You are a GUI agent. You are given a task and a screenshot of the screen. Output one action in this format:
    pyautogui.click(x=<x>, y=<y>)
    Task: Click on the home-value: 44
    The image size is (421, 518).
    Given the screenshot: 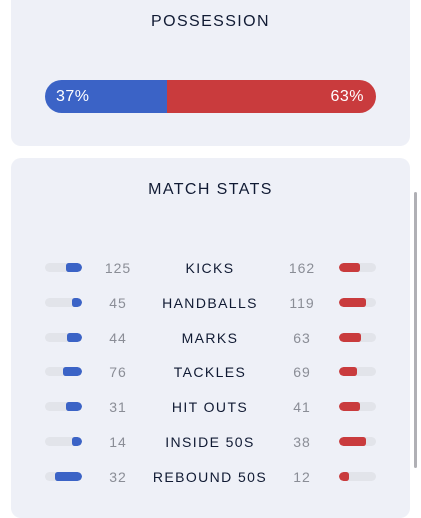 What is the action you would take?
    pyautogui.click(x=118, y=337)
    